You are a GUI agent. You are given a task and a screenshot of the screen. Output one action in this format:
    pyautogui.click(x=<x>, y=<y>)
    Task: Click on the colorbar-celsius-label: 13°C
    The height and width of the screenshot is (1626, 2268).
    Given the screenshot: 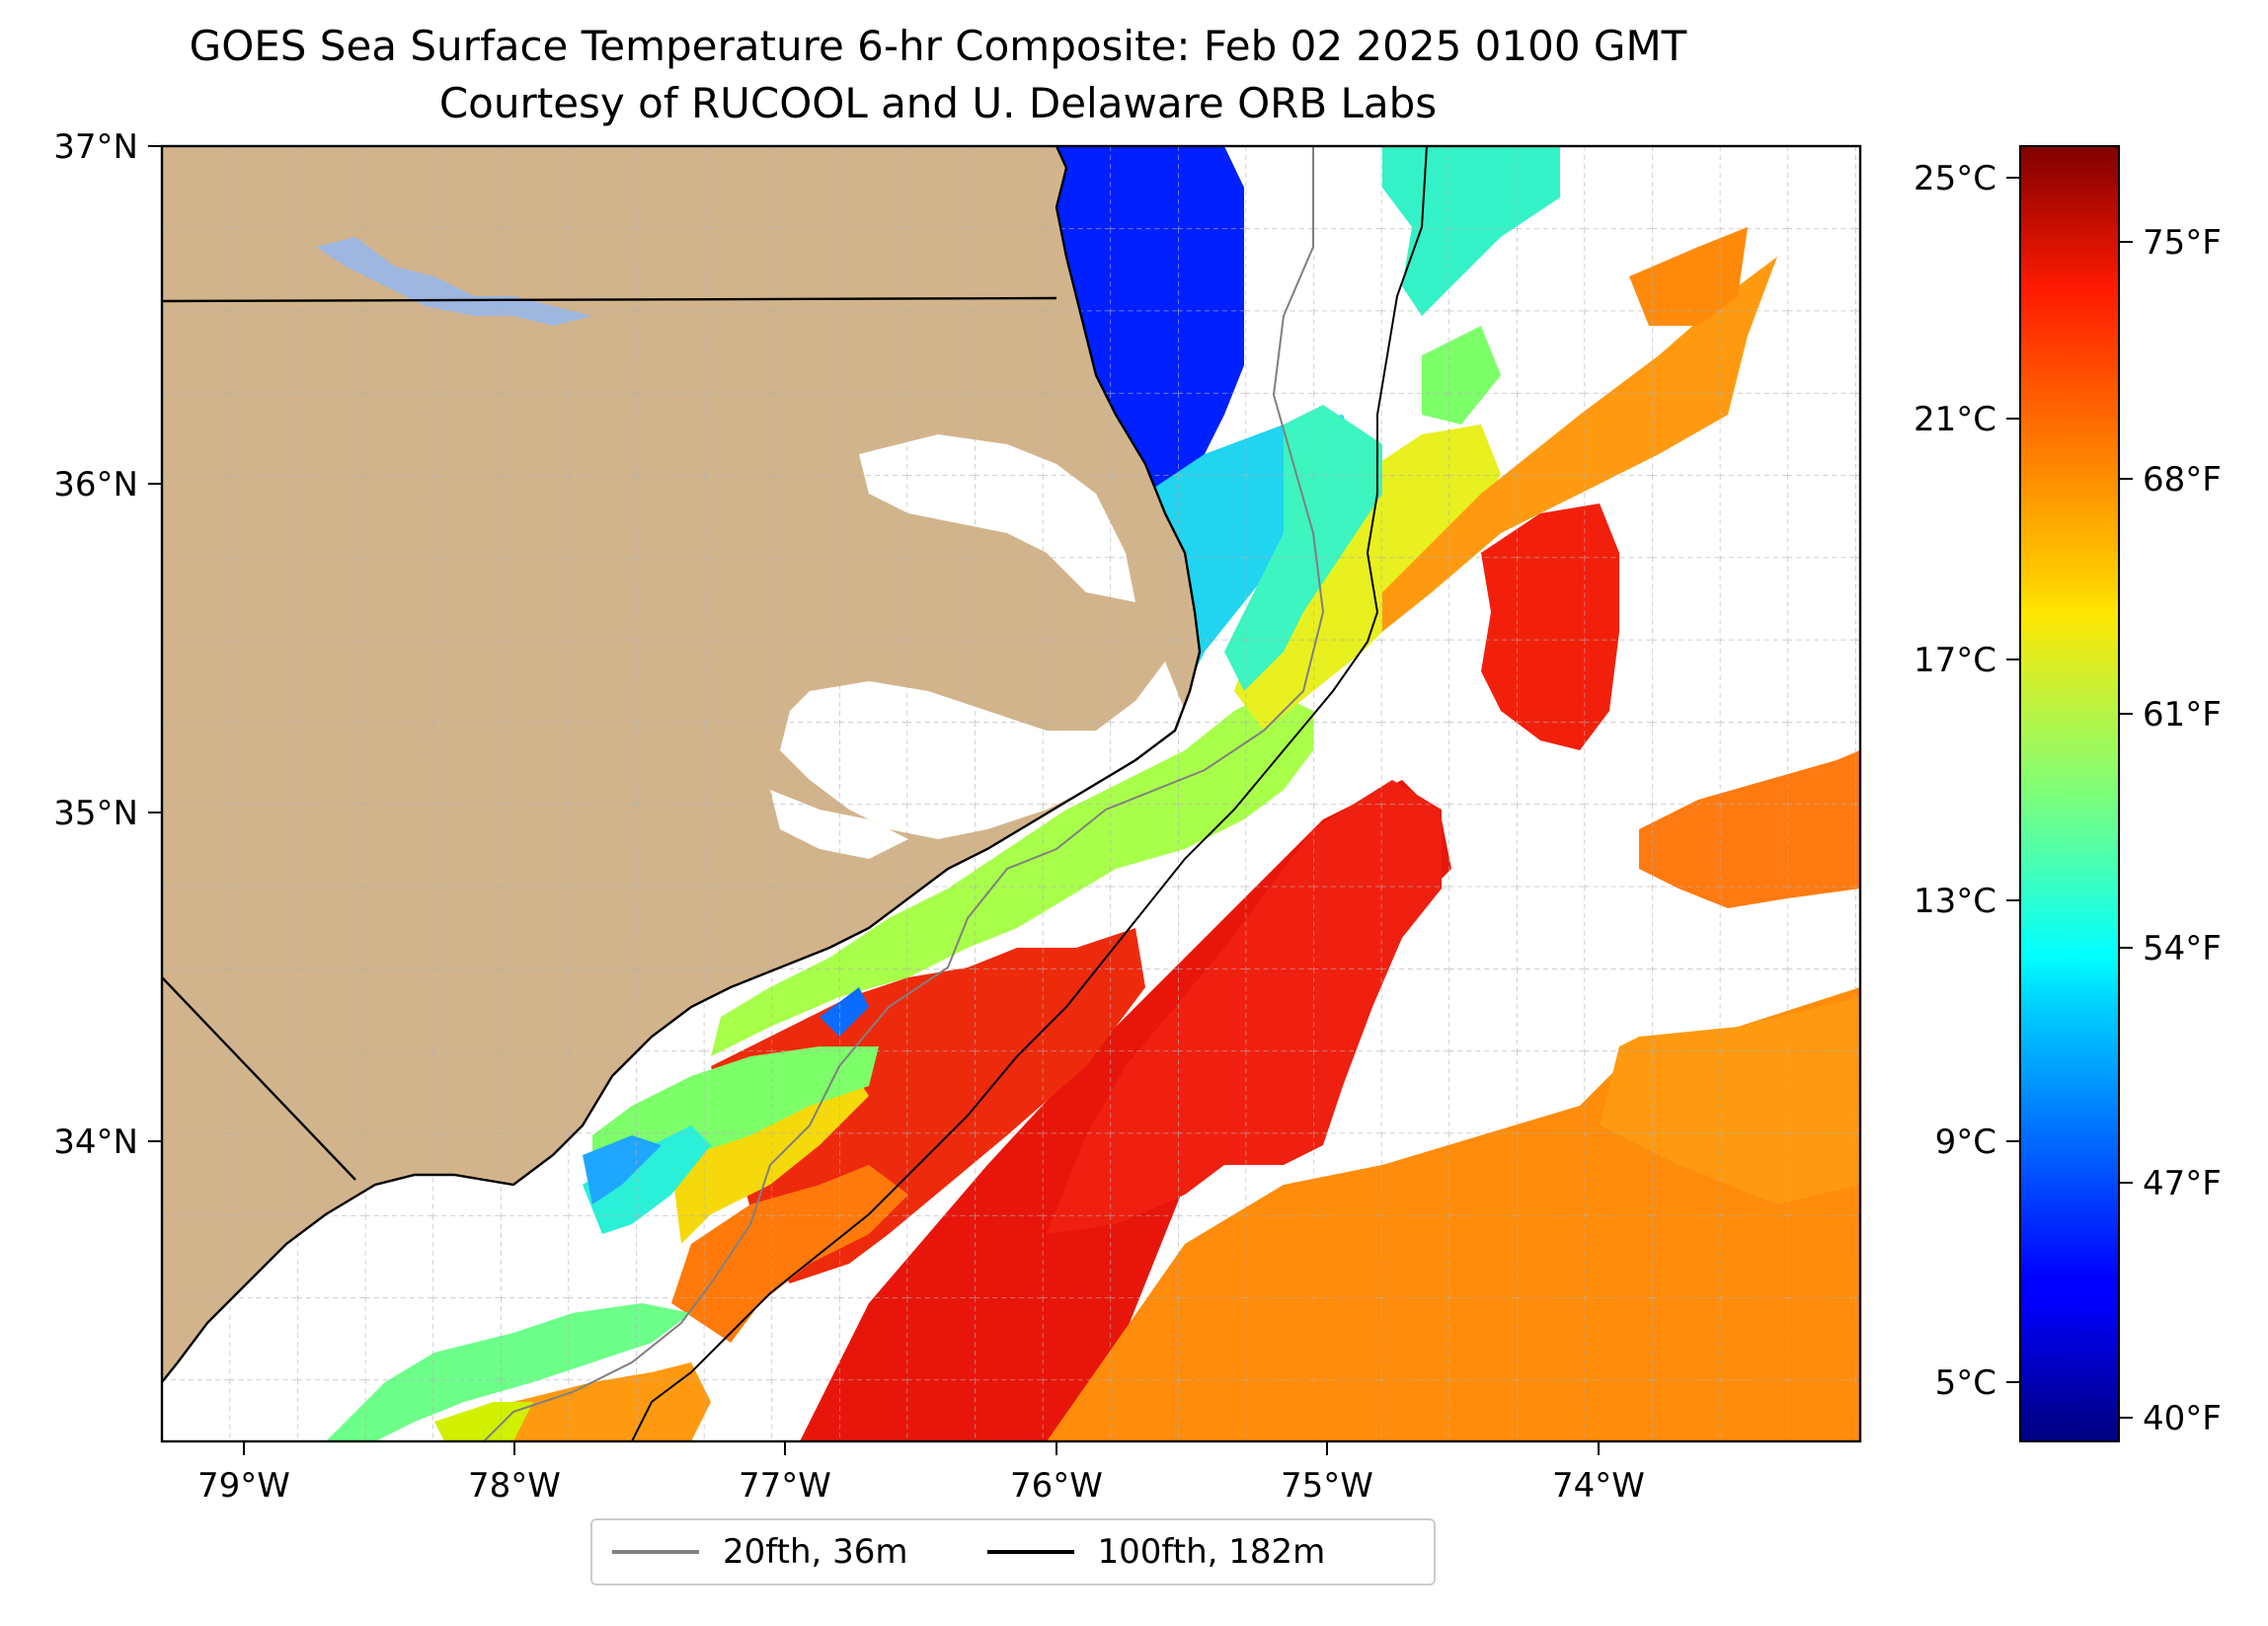 What is the action you would take?
    pyautogui.click(x=1955, y=901)
    